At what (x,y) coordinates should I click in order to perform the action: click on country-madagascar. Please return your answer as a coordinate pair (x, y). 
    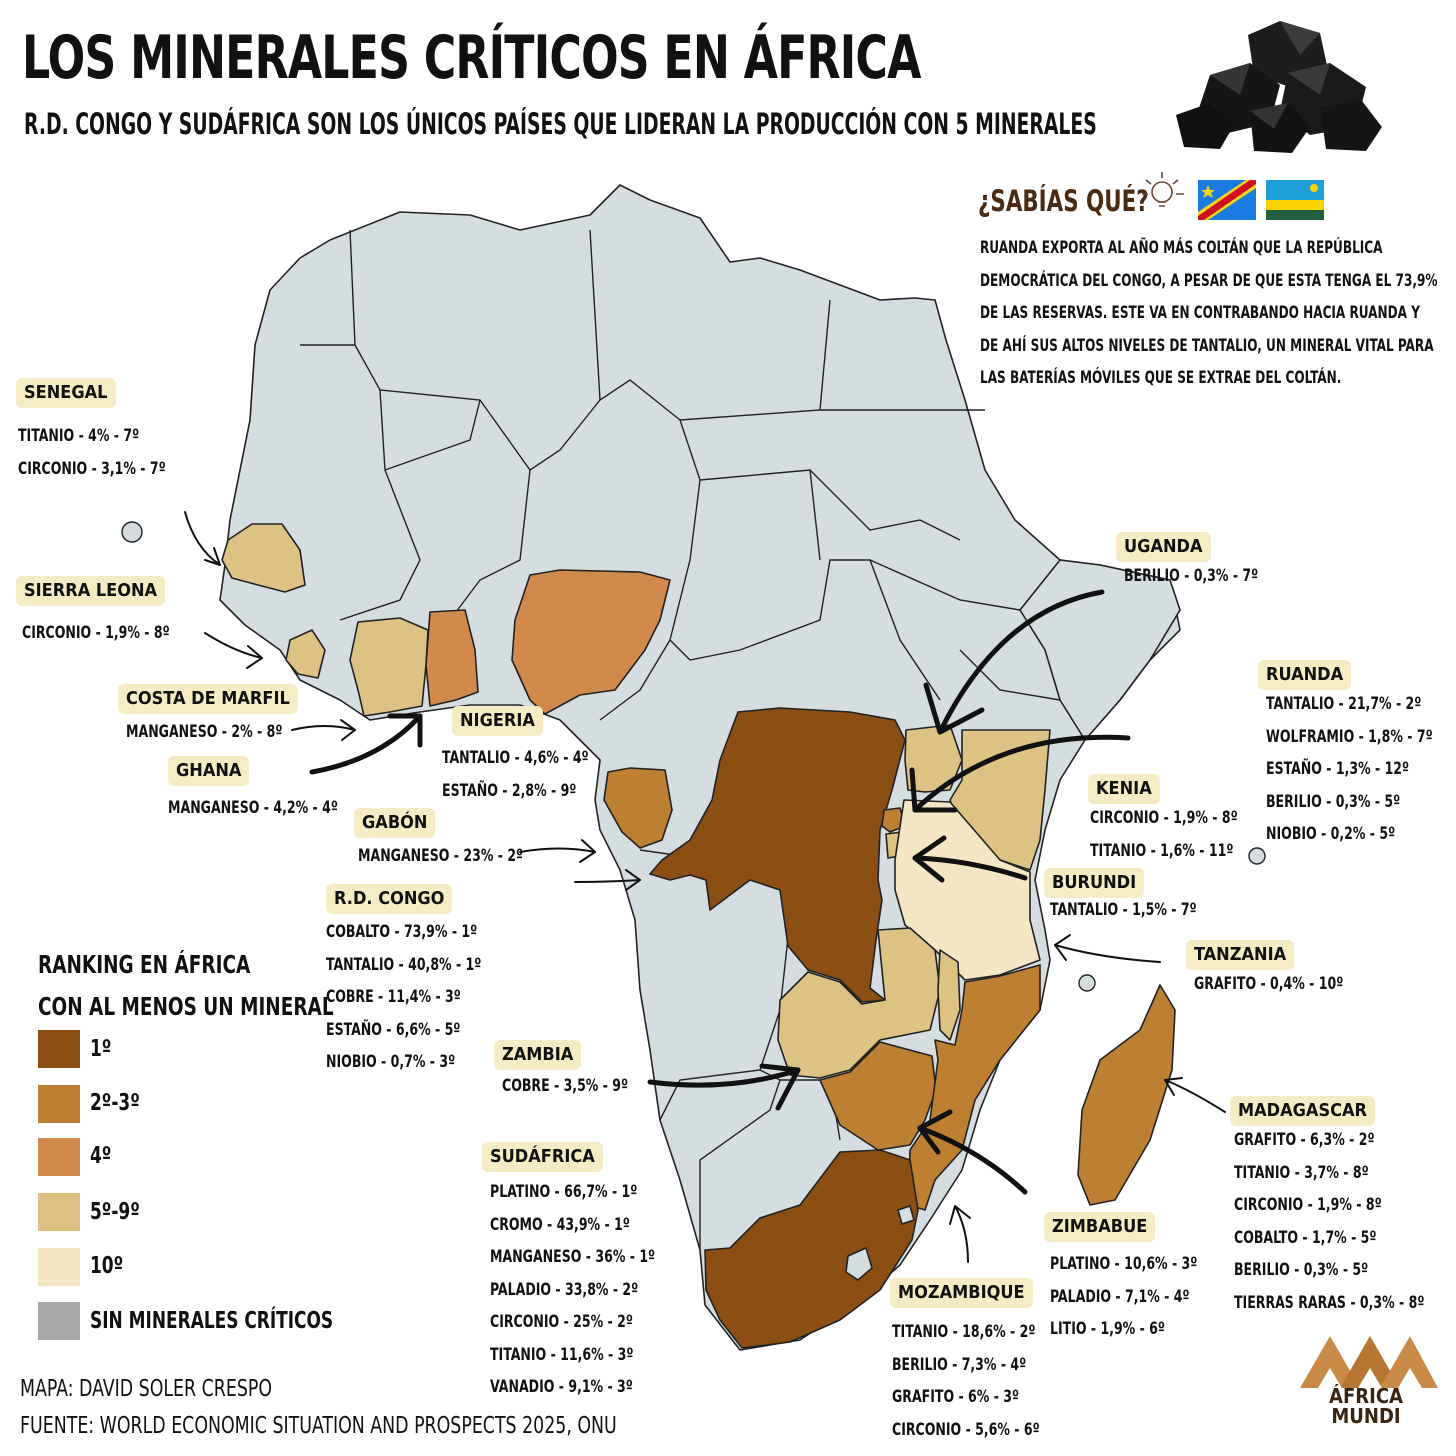
    Looking at the image, I should click on (1126, 1095).